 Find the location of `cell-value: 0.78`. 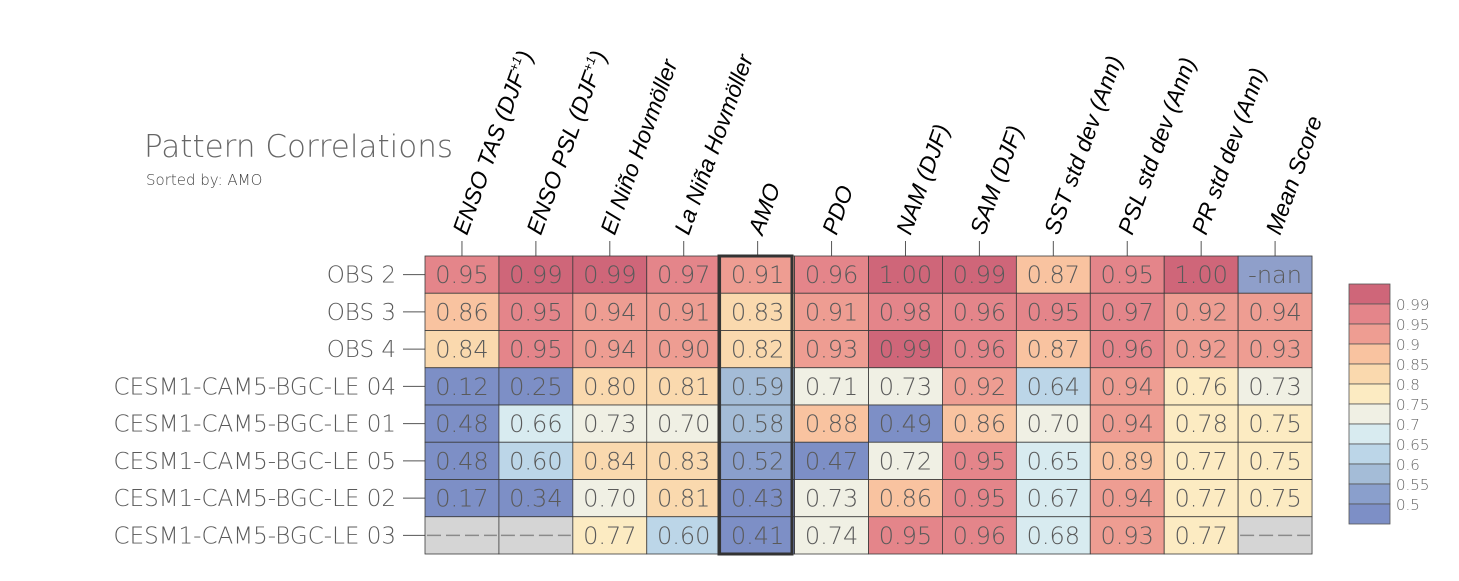

cell-value: 0.78 is located at coordinates (1200, 424).